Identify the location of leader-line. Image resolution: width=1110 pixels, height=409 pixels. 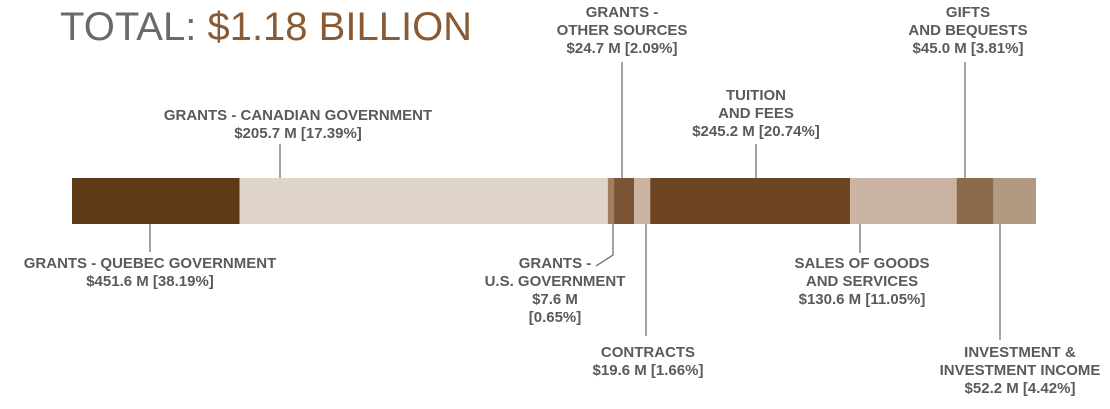
(604, 245).